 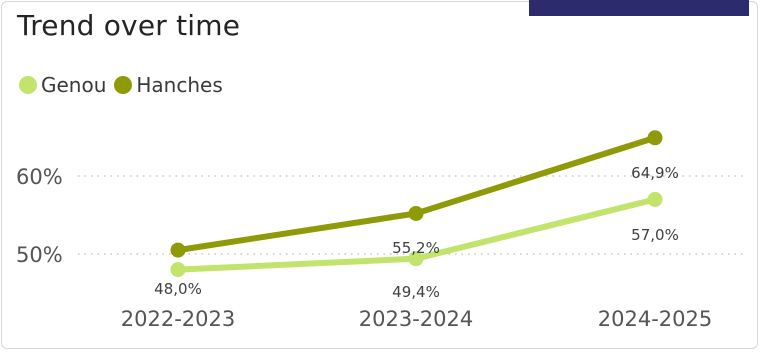 What do you see at coordinates (178, 289) in the screenshot?
I see `data-label-genou: 48,0%` at bounding box center [178, 289].